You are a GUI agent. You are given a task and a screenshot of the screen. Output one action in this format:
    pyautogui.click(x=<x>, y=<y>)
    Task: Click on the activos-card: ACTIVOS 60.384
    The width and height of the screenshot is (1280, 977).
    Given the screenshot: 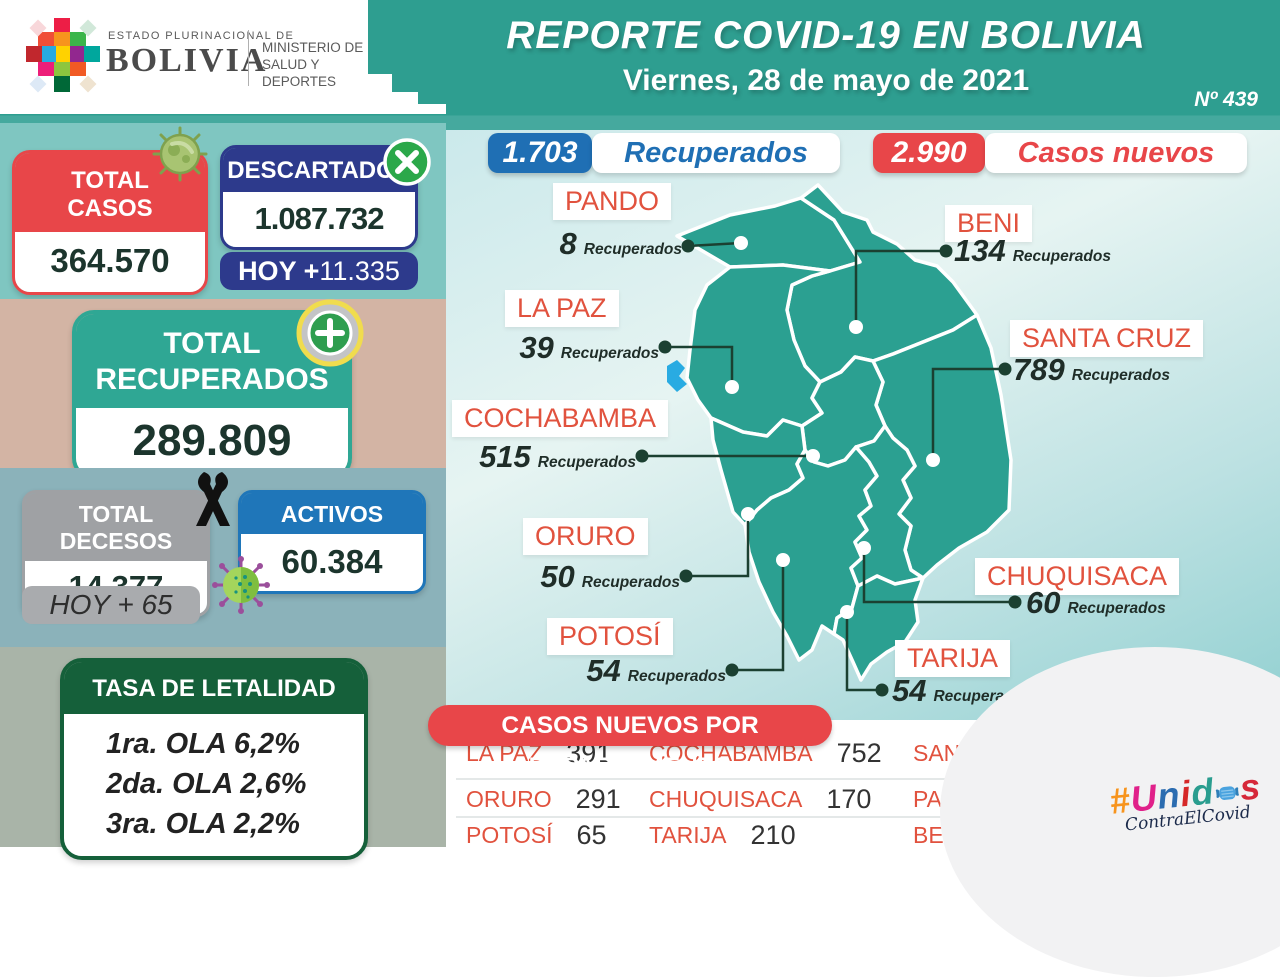 What is the action you would take?
    pyautogui.click(x=332, y=542)
    